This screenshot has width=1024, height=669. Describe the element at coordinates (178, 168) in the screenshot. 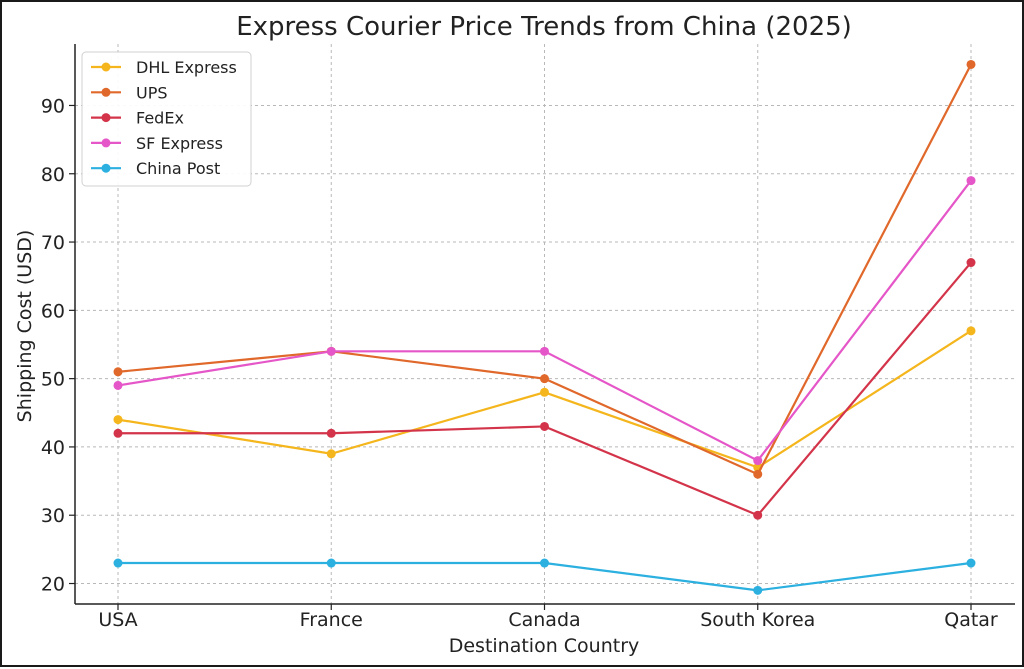

I see `legend-label: China Post` at that location.